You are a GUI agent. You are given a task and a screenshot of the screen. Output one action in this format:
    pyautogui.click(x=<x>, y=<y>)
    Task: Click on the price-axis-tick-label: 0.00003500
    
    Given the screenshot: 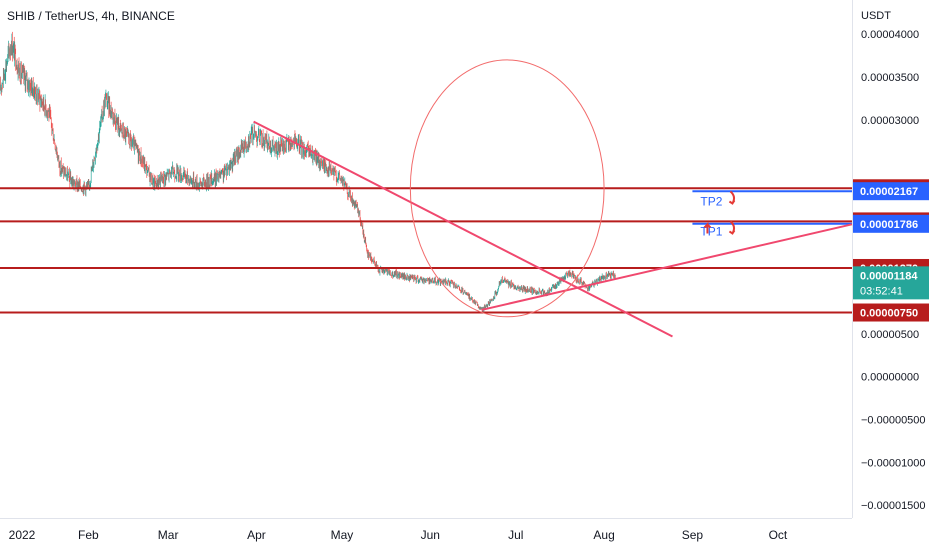 What is the action you would take?
    pyautogui.click(x=890, y=78)
    